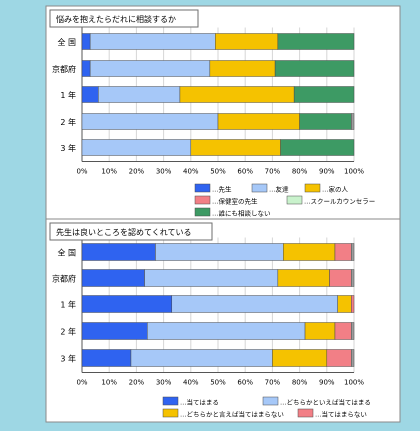 The width and height of the screenshot is (420, 431). Describe the element at coordinates (235, 201) in the screenshot. I see `legend-label: …保健室の先生` at that location.